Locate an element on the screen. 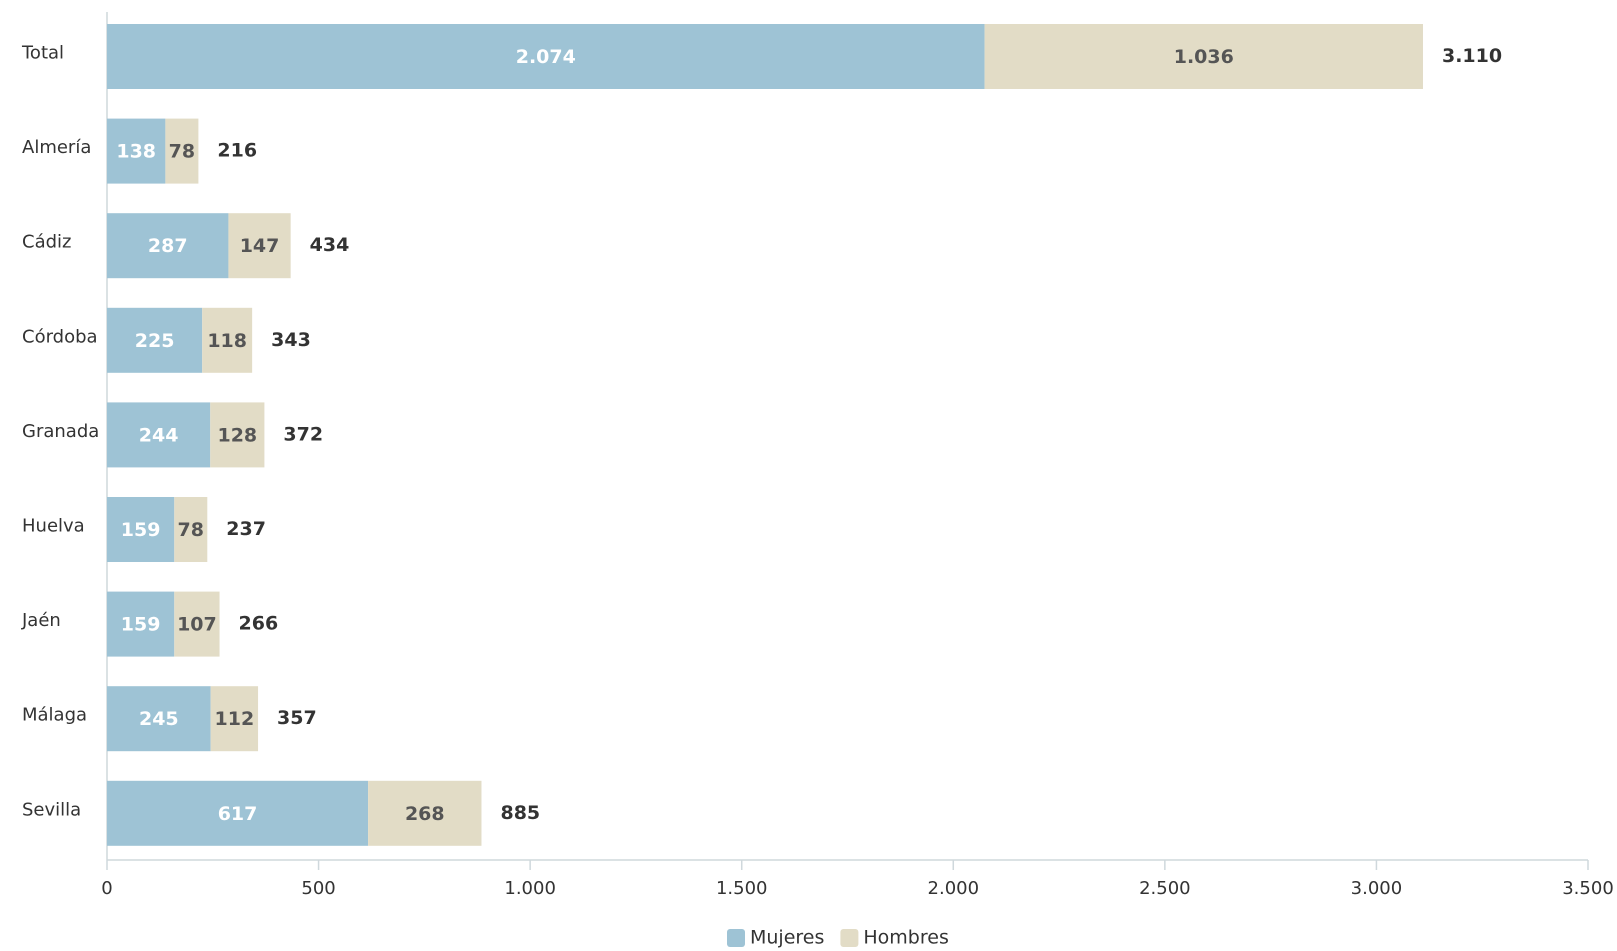  bar-row: Granada 244 128 372 is located at coordinates (172, 435).